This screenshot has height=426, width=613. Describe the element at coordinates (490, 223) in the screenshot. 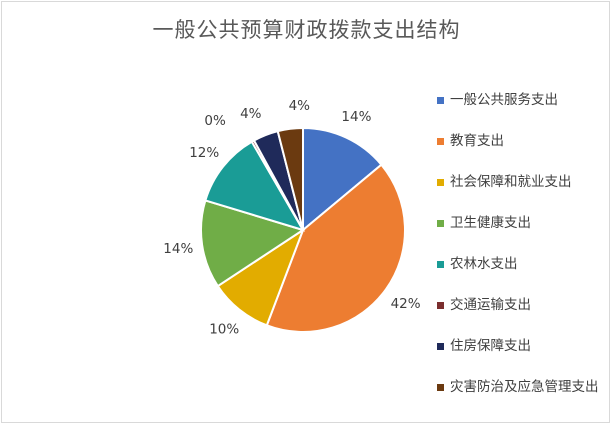

I see `legend-label: 卫生健康支出` at that location.